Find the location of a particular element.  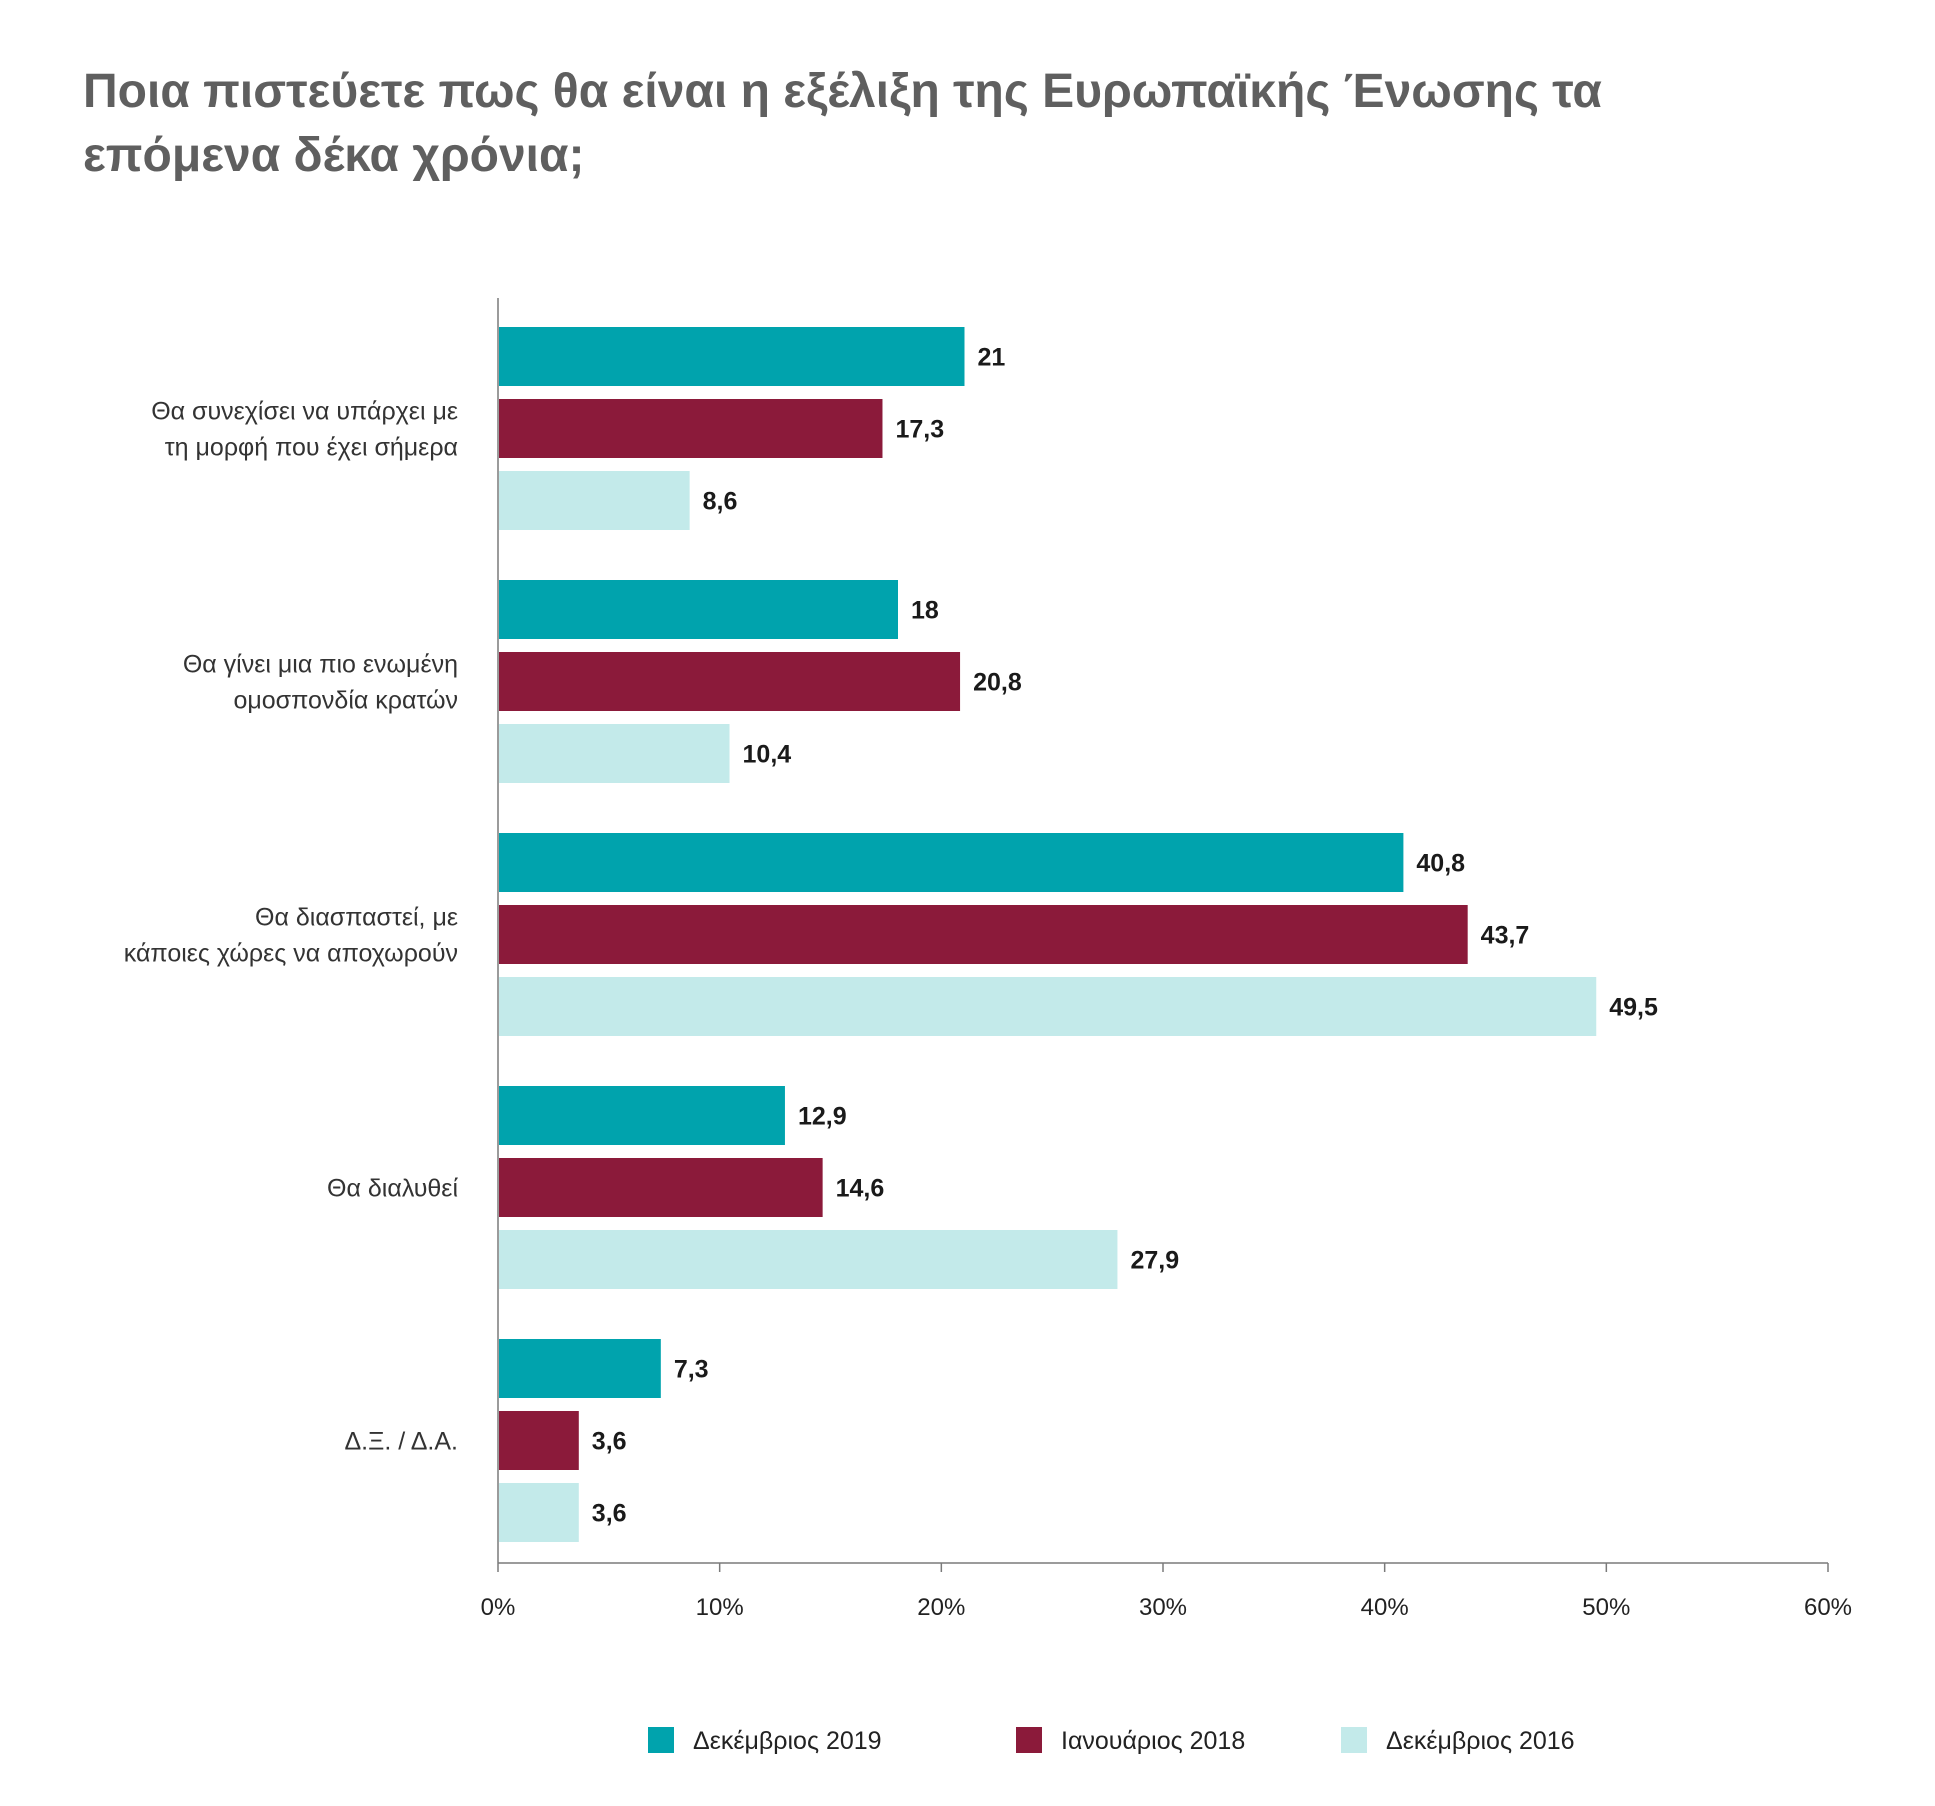

chart-title-line-2: επόμενα δέκα χρόνια; is located at coordinates (334, 155).